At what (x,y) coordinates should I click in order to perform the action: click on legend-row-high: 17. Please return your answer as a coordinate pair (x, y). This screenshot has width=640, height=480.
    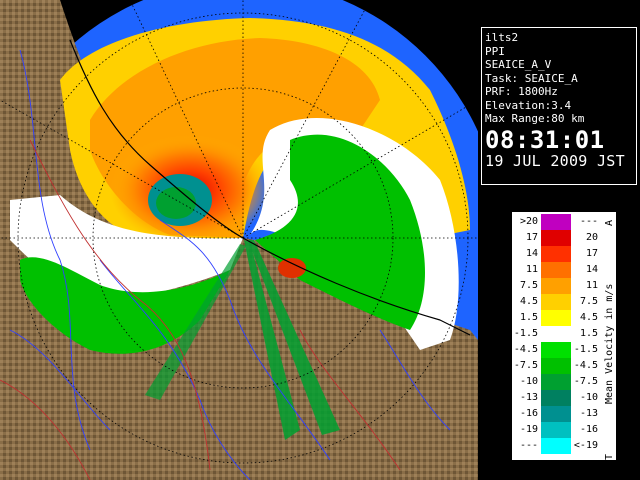
    Looking at the image, I should click on (591, 253).